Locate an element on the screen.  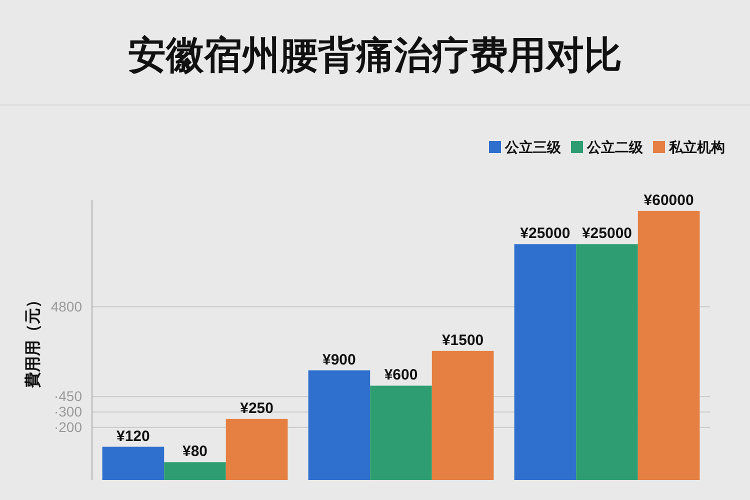
data-label: ¥900 is located at coordinates (339, 359).